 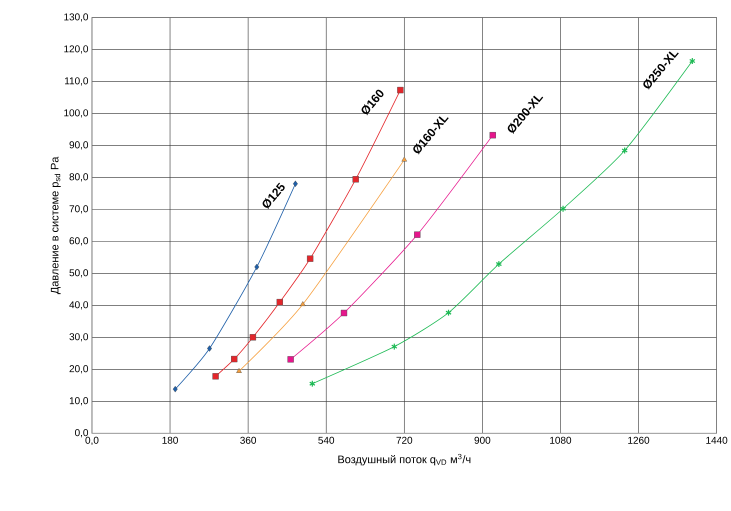 I want to click on y-tick-label: 70,0, so click(x=79, y=209).